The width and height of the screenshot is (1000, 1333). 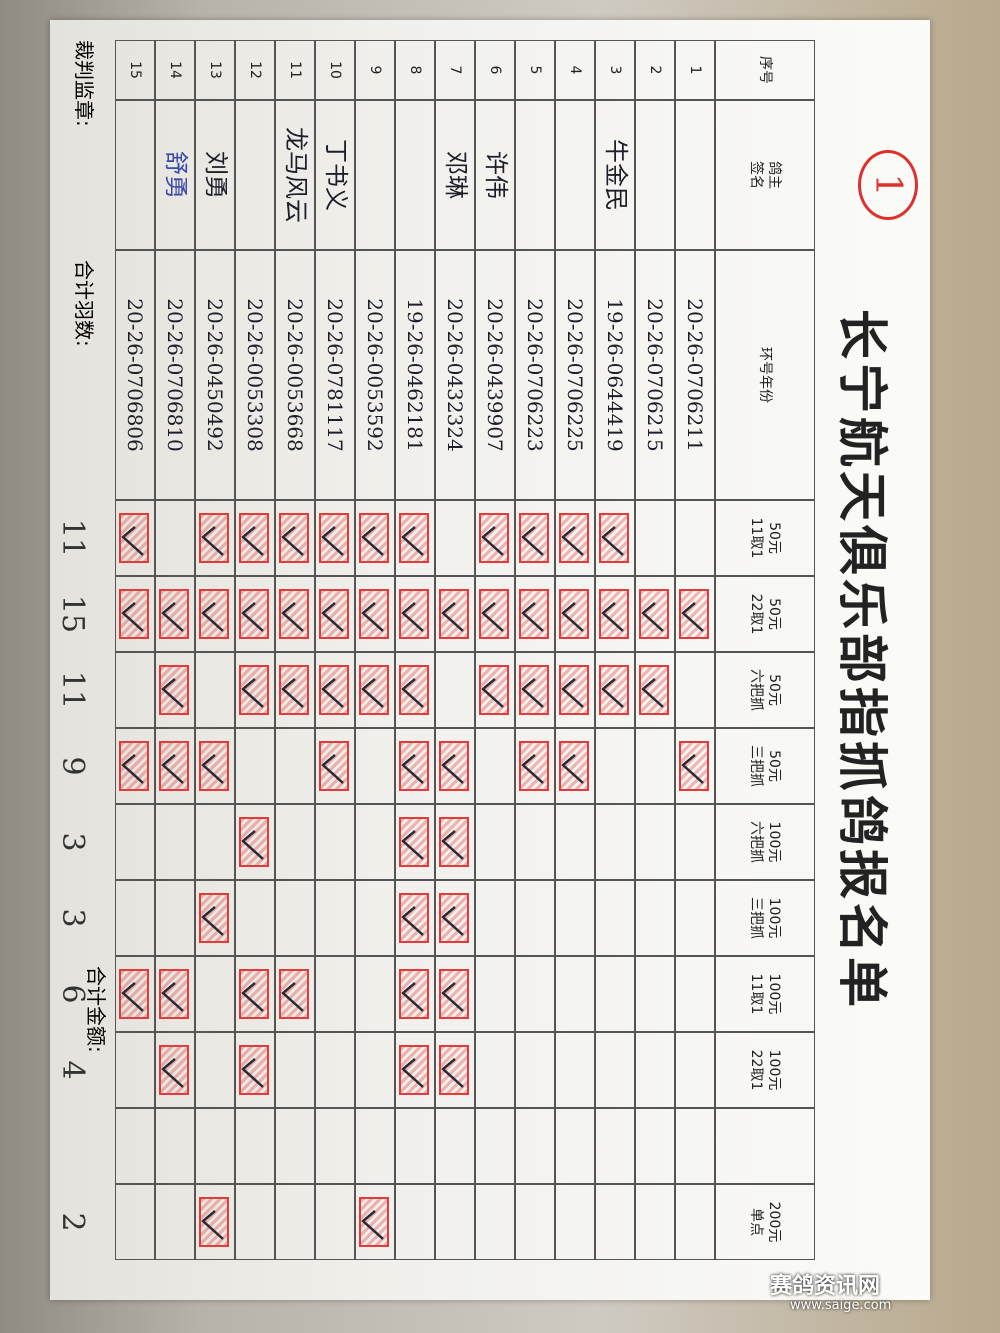 I want to click on ring-number: 20-26-0439907, so click(x=495, y=375).